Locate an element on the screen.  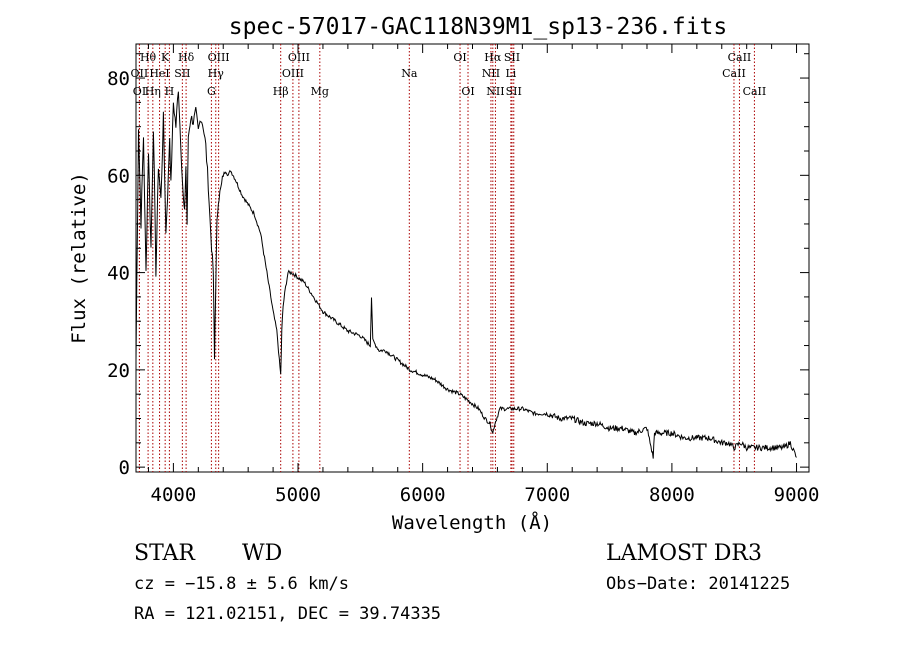
line-marker-label-21: NII is located at coordinates (495, 91).